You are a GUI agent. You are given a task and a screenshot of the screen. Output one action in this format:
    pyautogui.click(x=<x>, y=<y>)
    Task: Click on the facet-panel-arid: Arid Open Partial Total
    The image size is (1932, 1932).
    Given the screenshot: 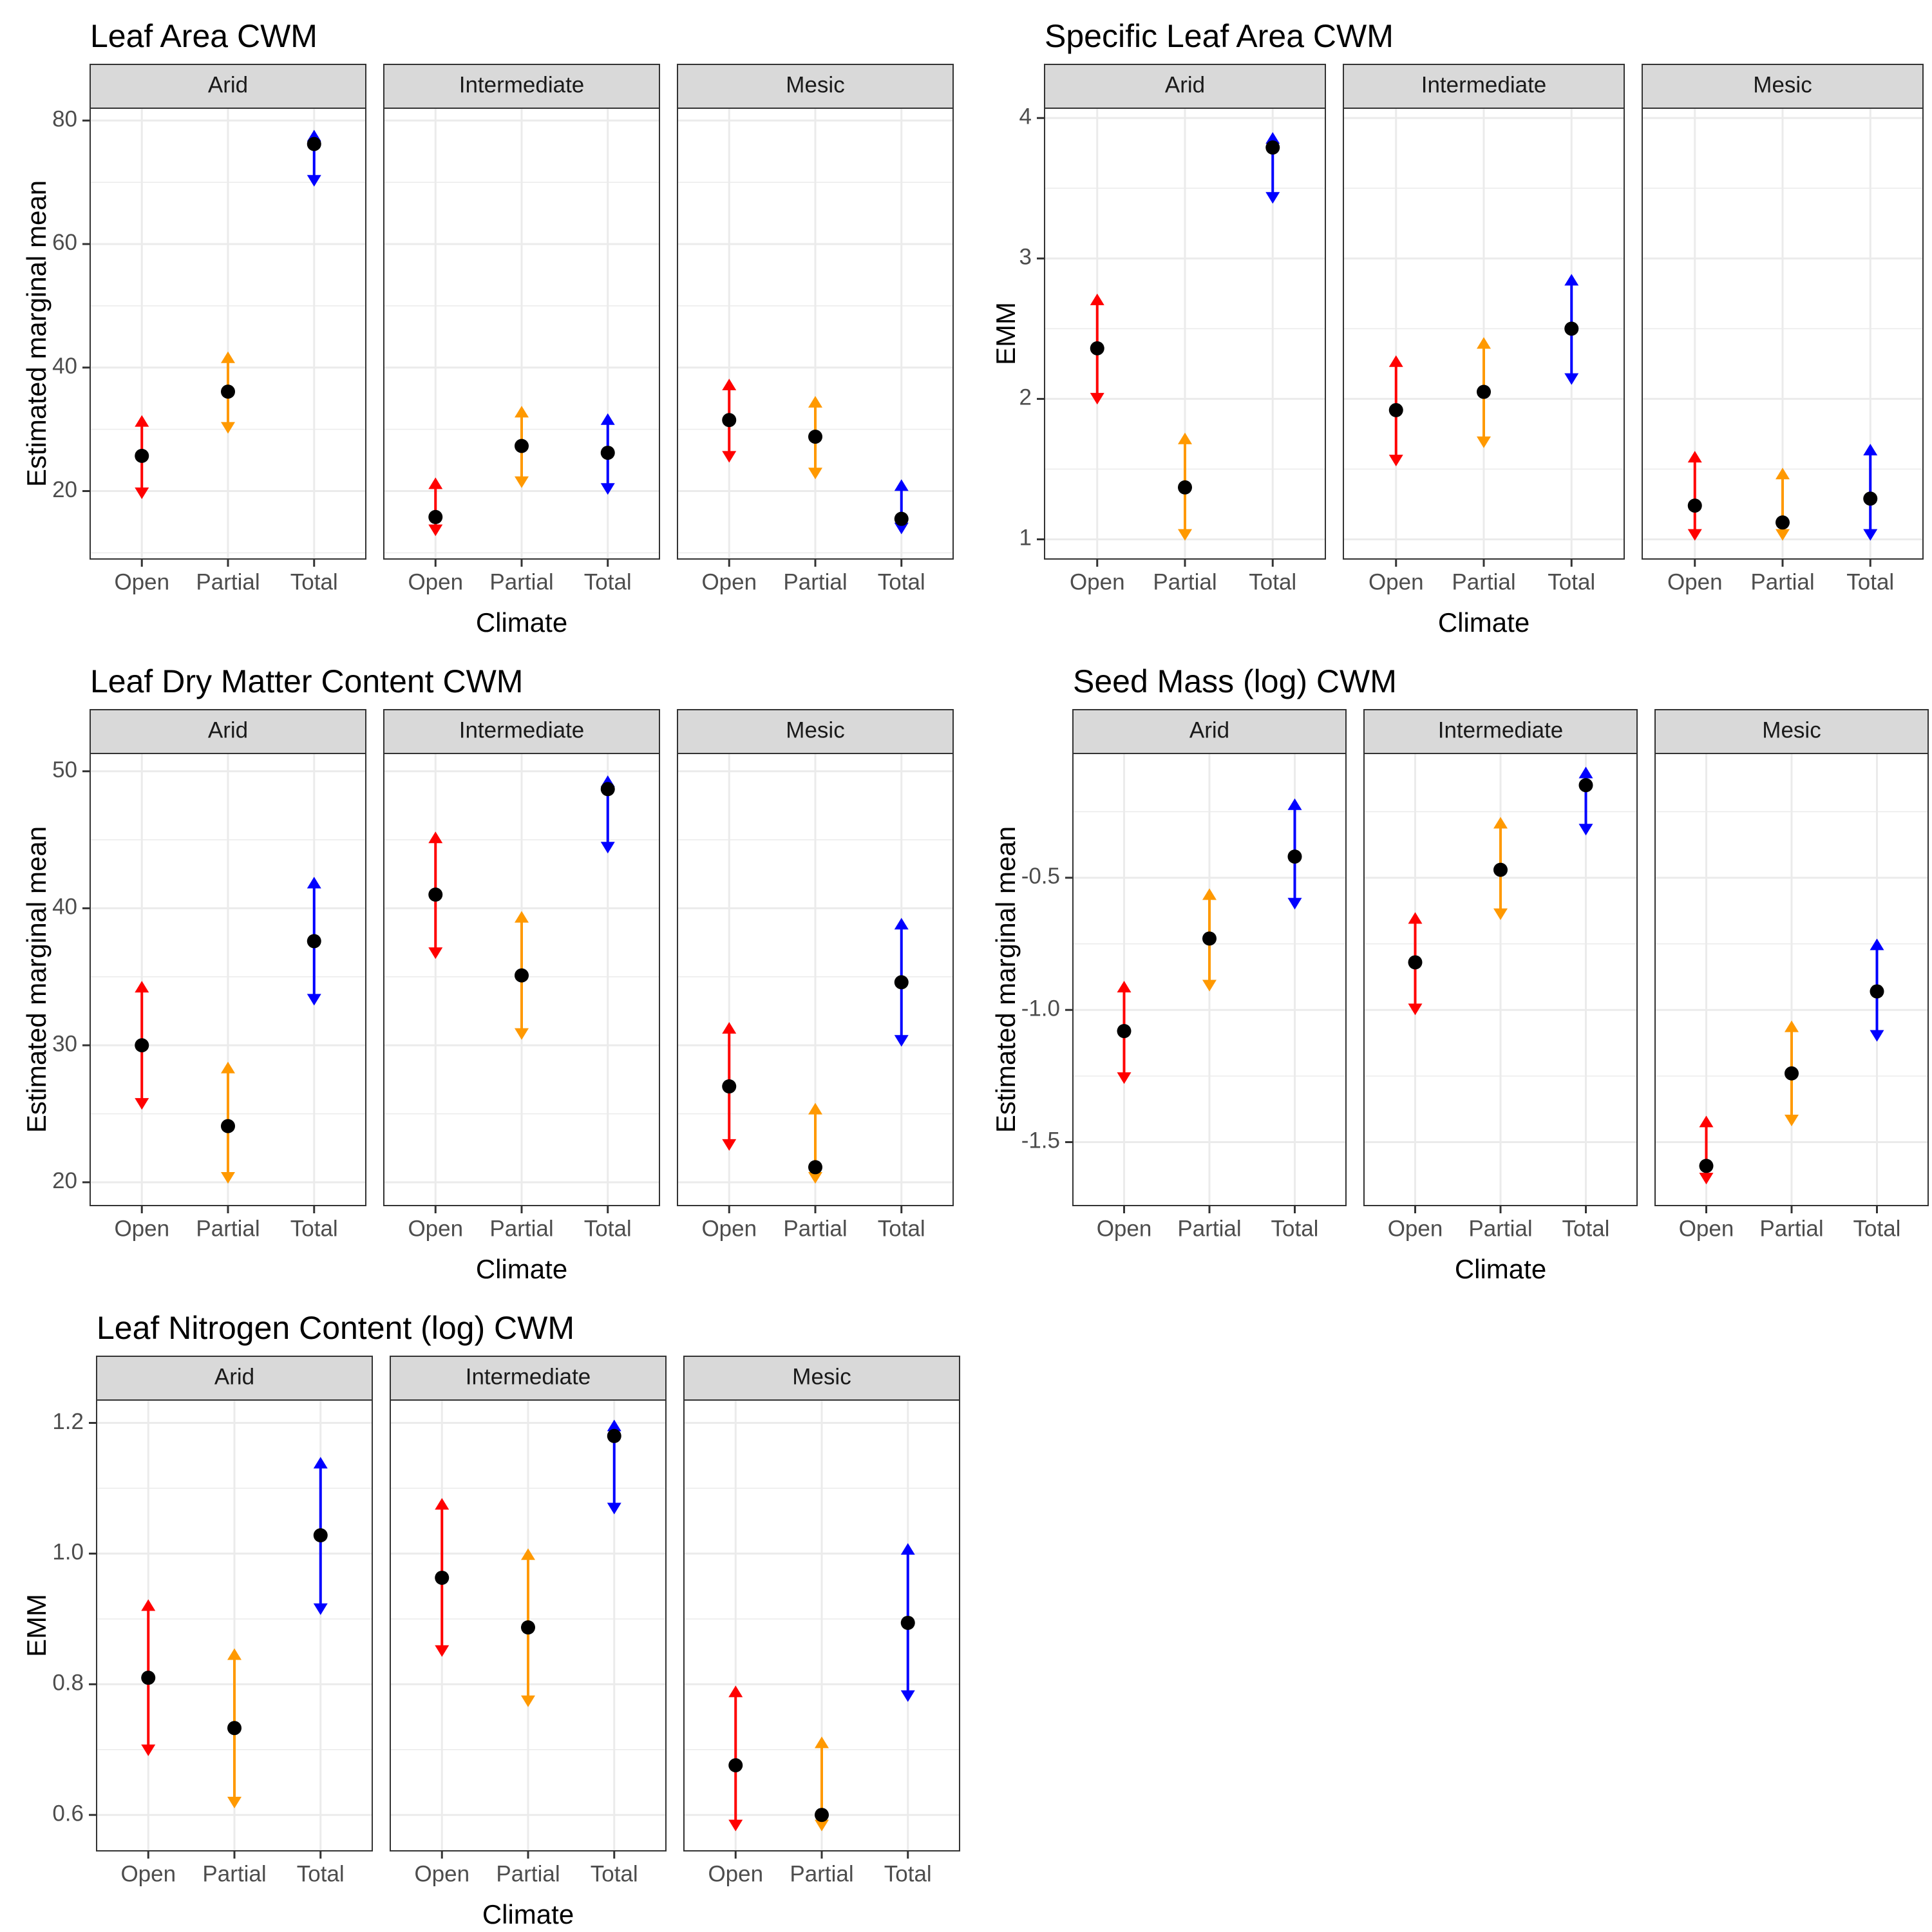 What is the action you would take?
    pyautogui.click(x=228, y=975)
    